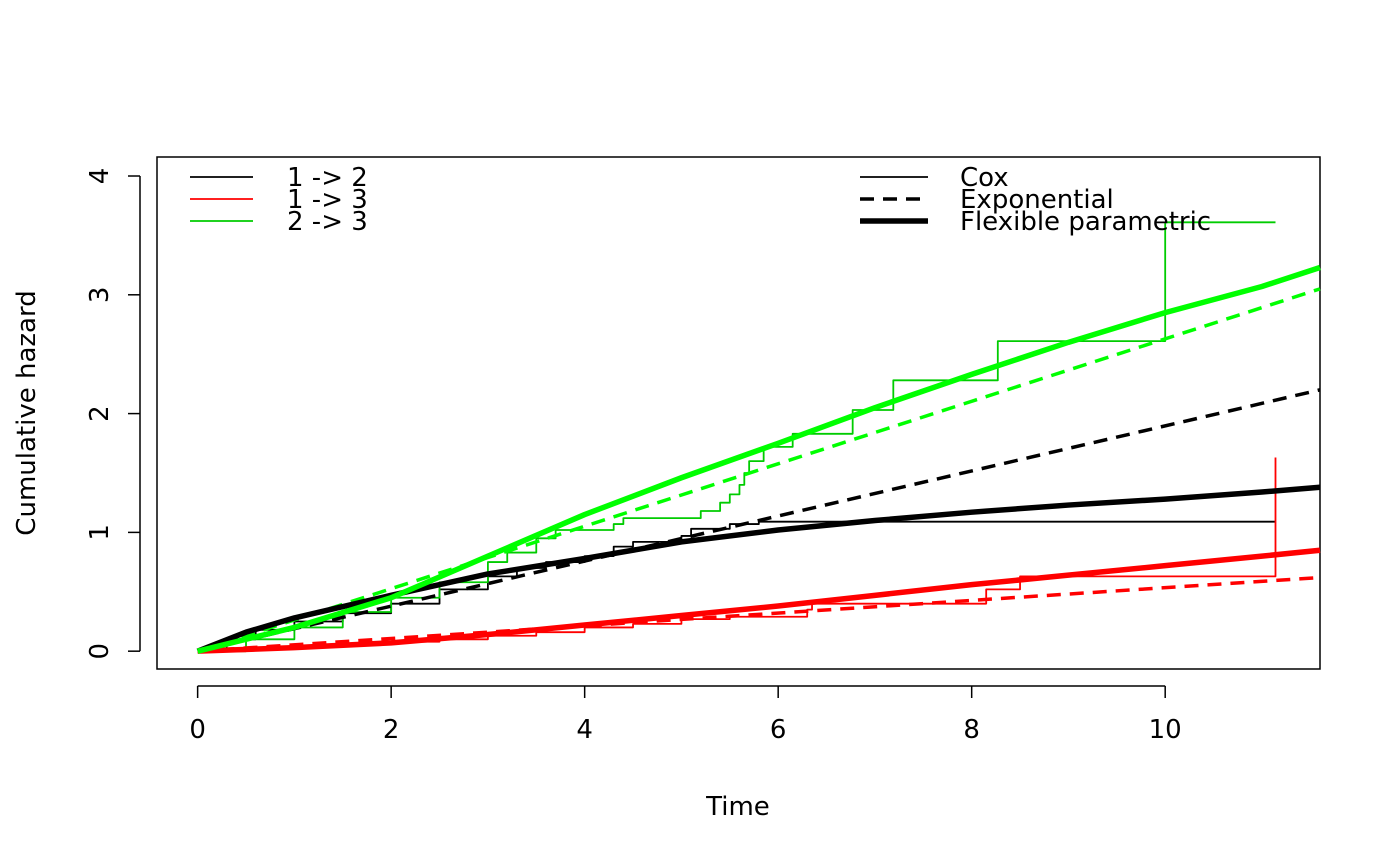  Describe the element at coordinates (1037, 200) in the screenshot. I see `legend-label: Exponential` at that location.